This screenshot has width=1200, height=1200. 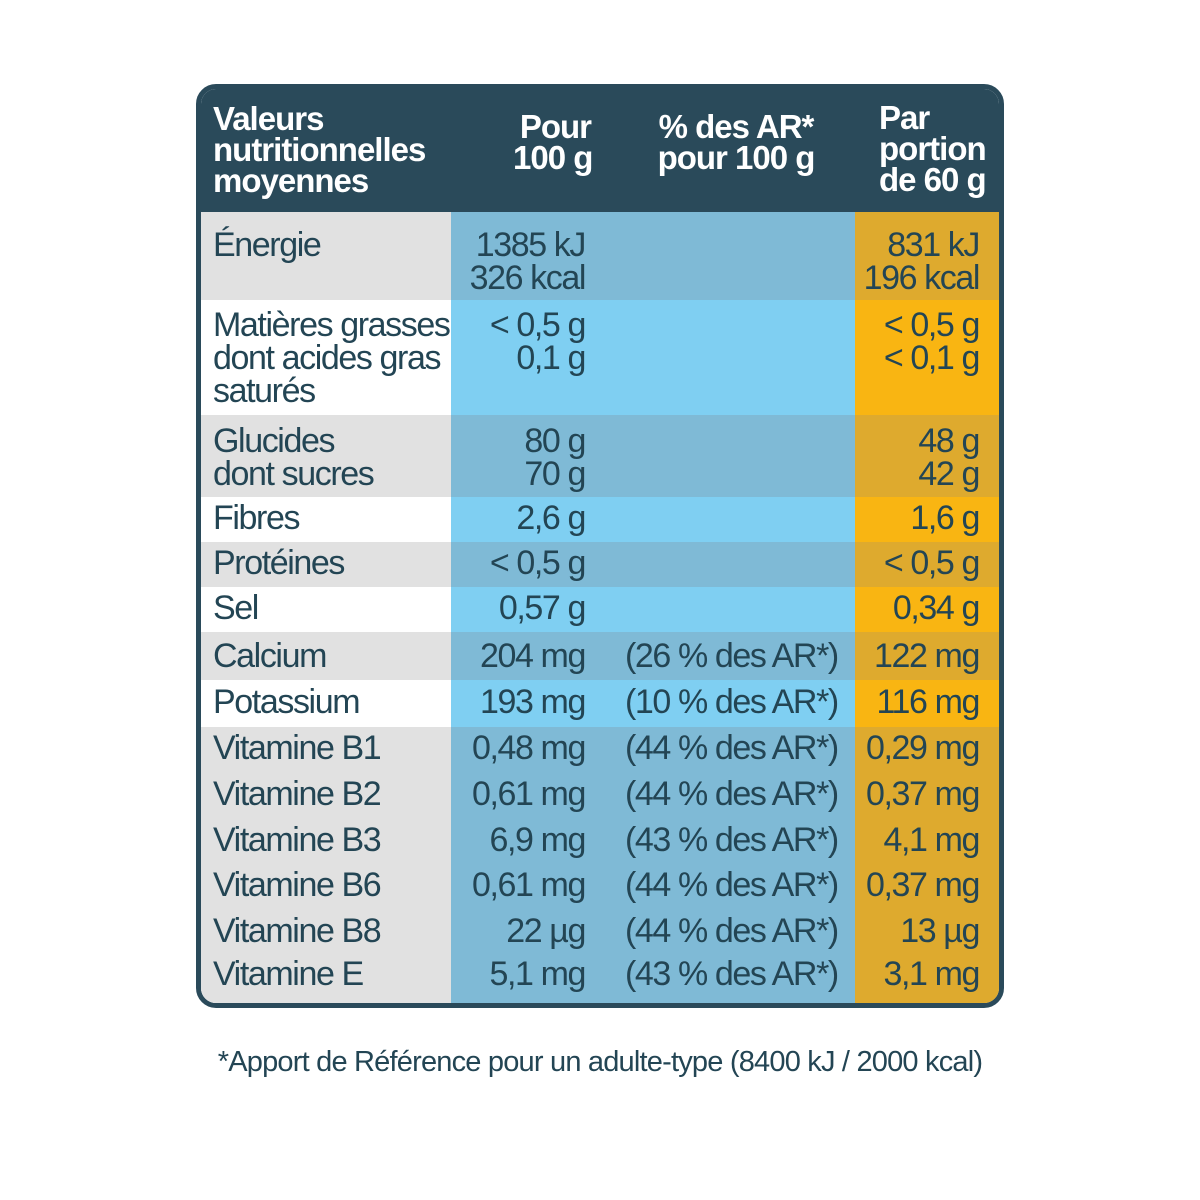 What do you see at coordinates (528, 278) in the screenshot?
I see `value-per-100g: 326 kcal` at bounding box center [528, 278].